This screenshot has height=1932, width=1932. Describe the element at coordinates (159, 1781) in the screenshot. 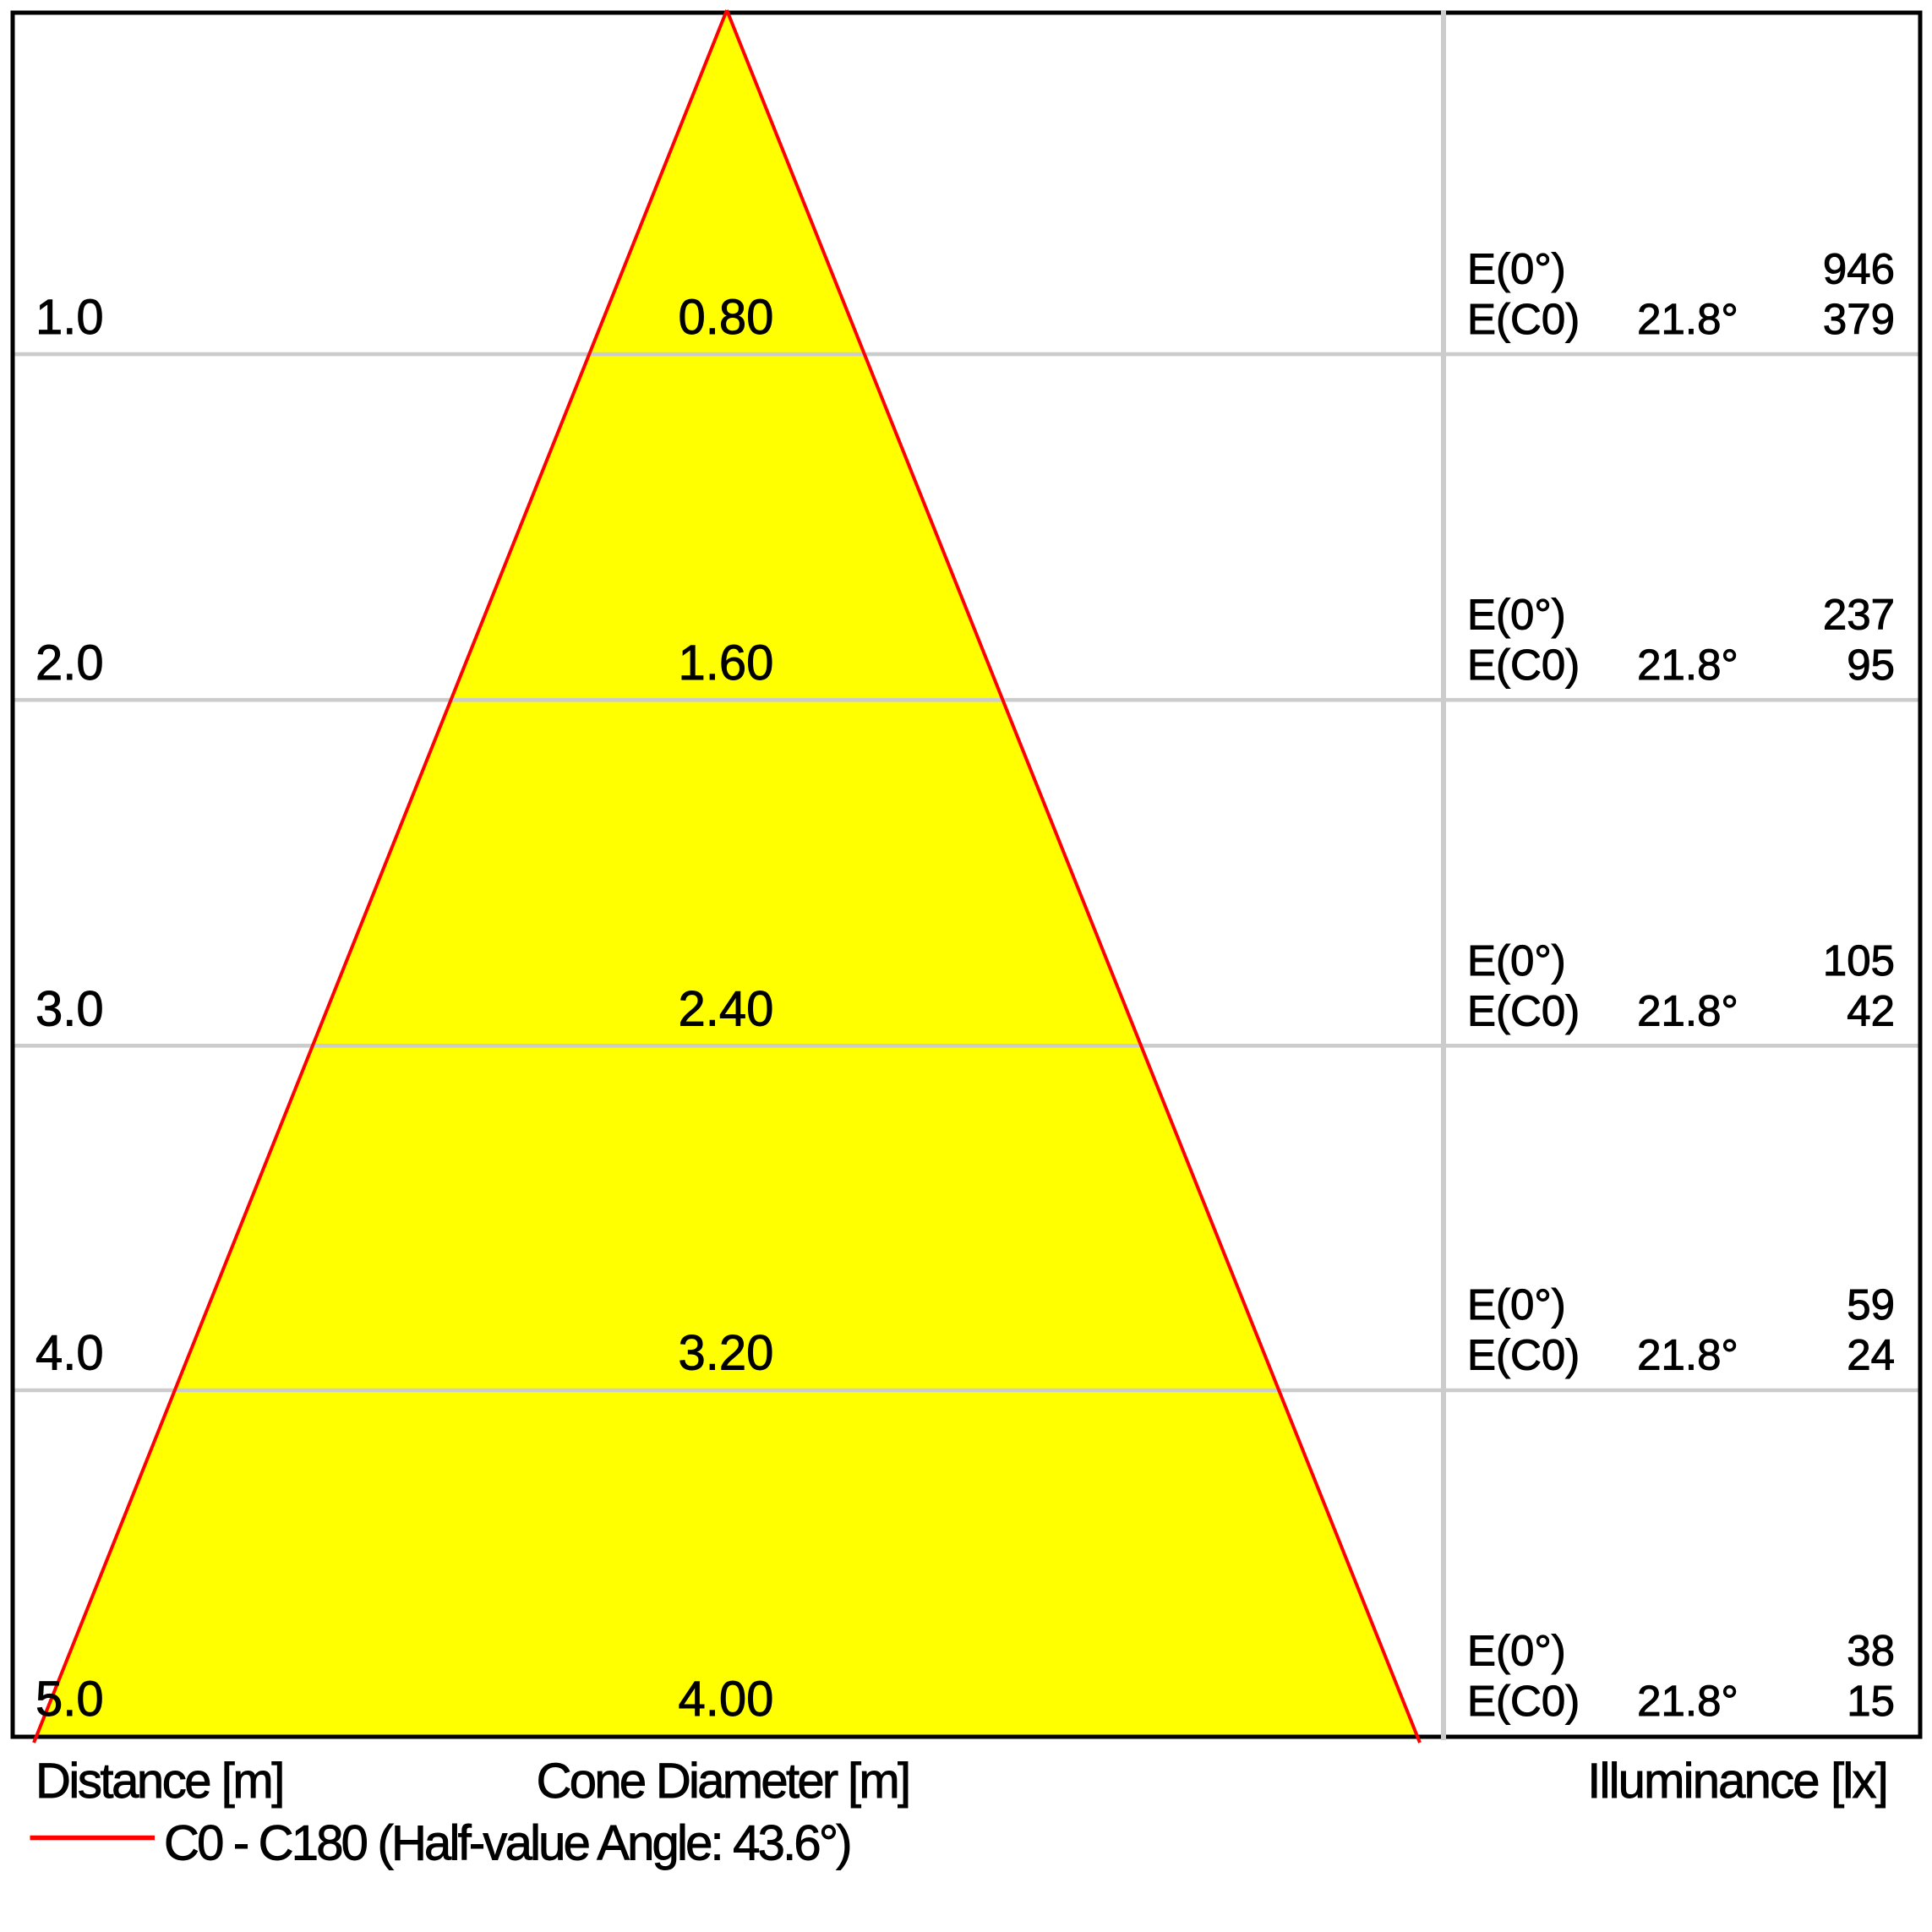

I see `svg-text: Distance [m]` at that location.